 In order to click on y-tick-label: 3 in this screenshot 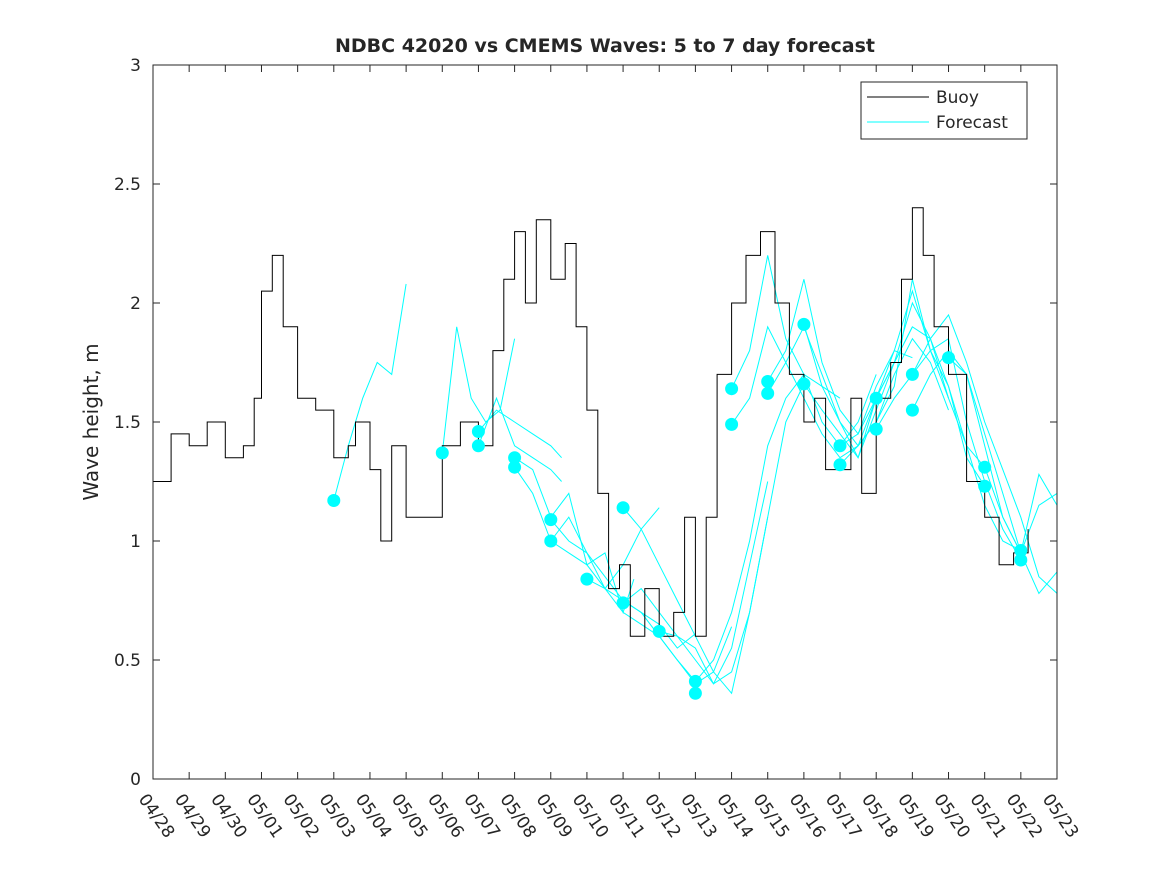, I will do `click(135, 66)`.